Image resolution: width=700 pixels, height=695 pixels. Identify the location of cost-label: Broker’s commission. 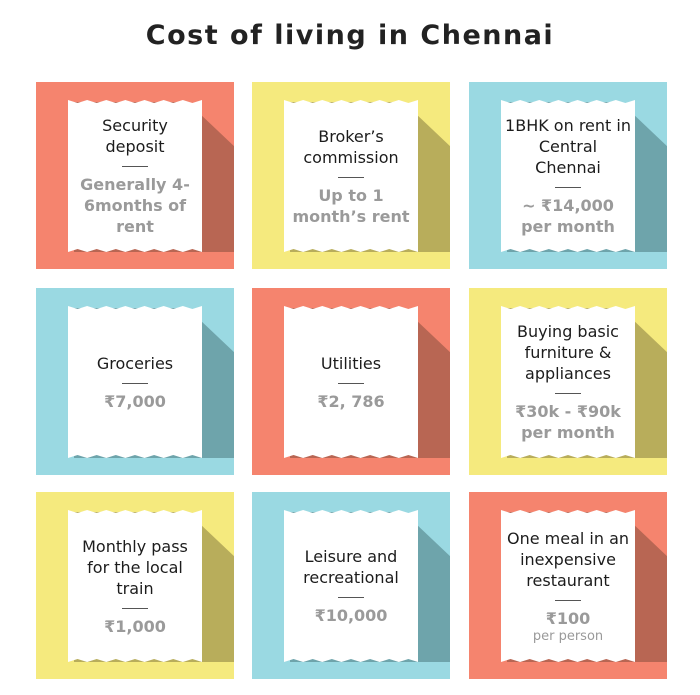
(351, 146).